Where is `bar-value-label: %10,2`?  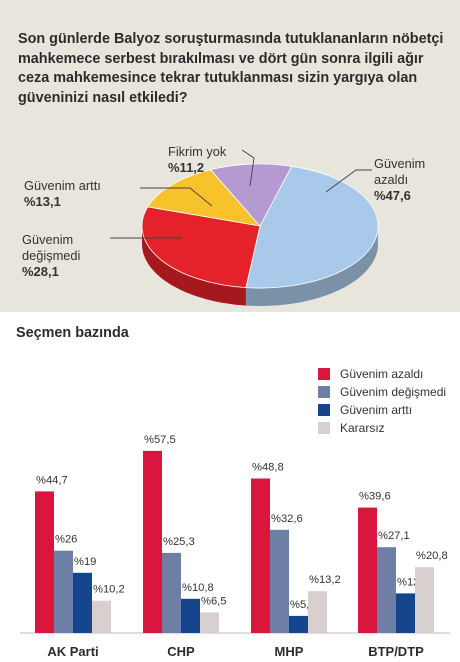 bar-value-label: %10,2 is located at coordinates (109, 590).